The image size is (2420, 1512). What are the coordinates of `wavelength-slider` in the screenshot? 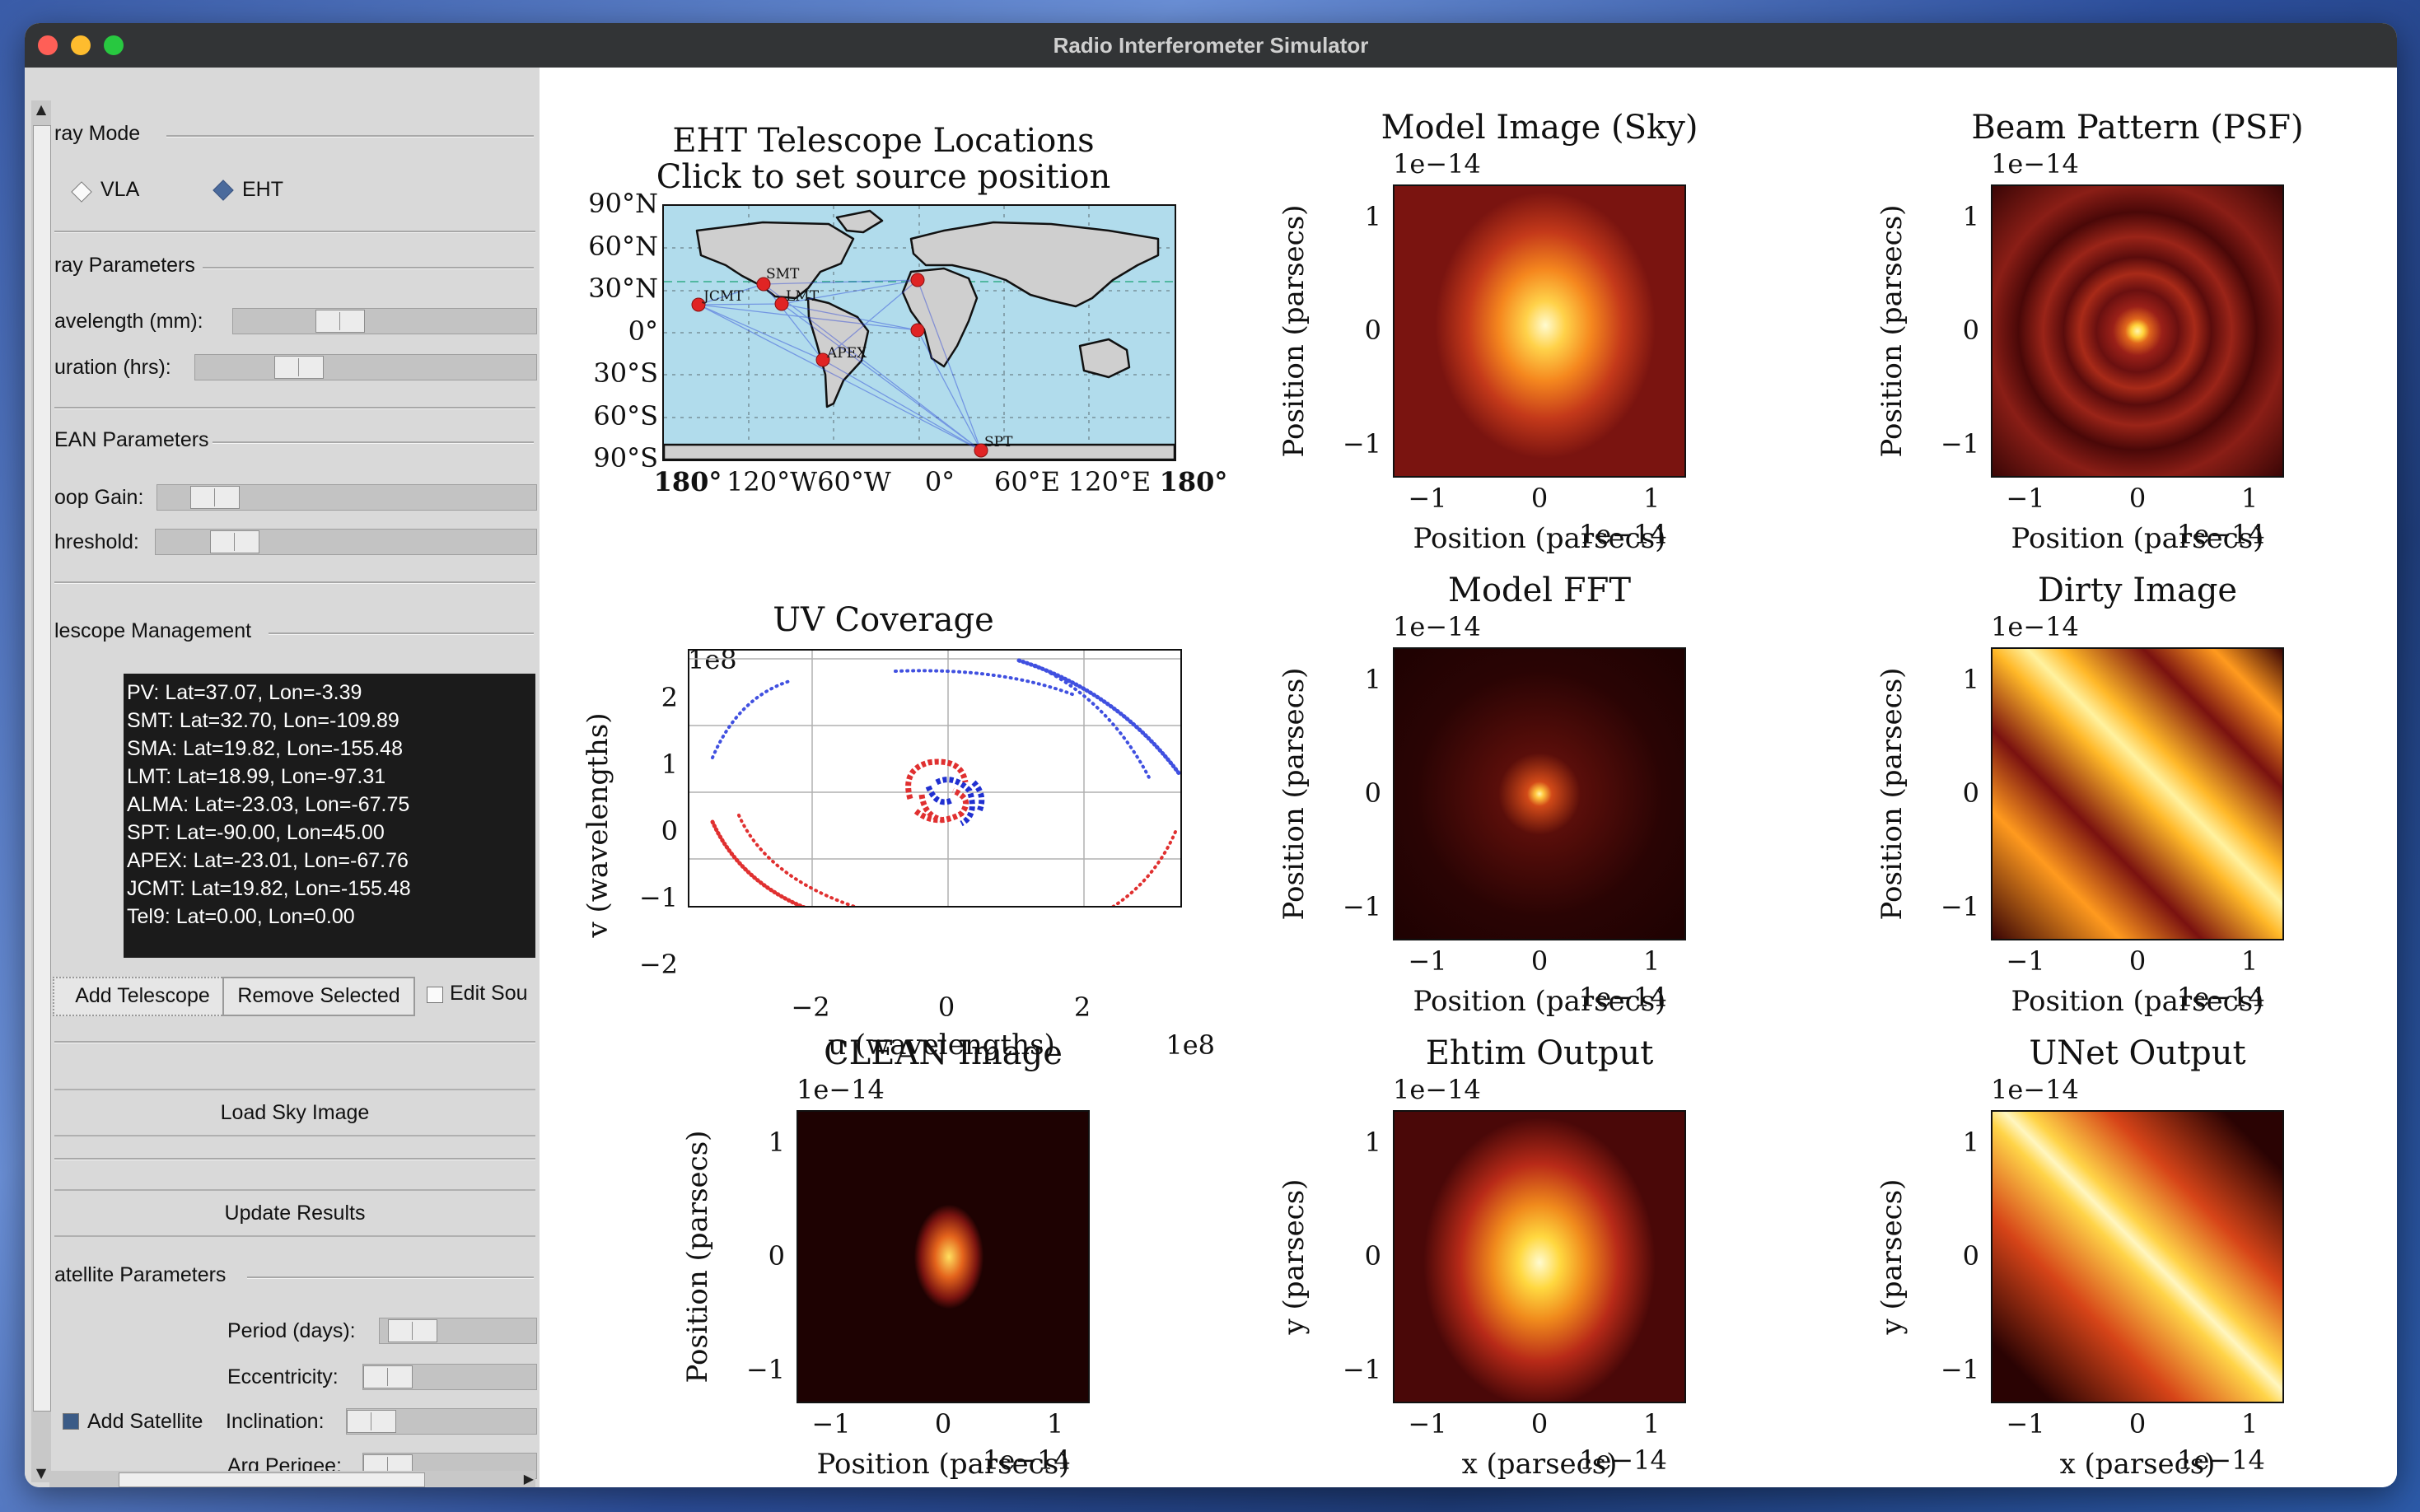 It's located at (384, 321).